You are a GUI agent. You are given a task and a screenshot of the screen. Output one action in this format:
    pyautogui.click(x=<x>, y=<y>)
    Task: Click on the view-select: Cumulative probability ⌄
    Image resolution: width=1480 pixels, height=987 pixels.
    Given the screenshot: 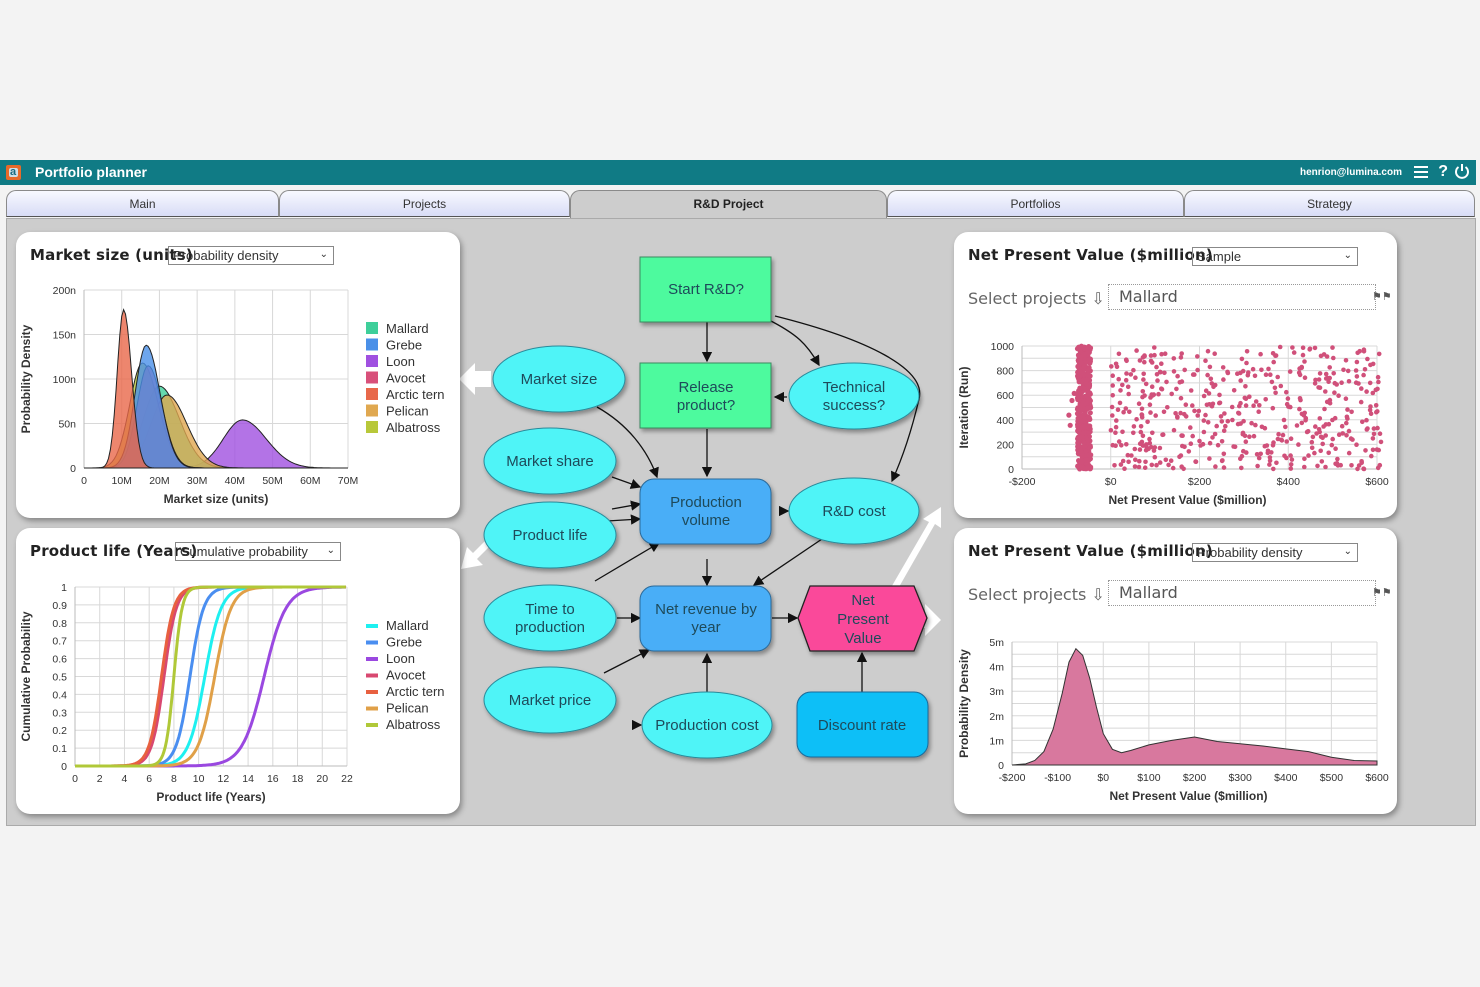 What is the action you would take?
    pyautogui.click(x=258, y=551)
    